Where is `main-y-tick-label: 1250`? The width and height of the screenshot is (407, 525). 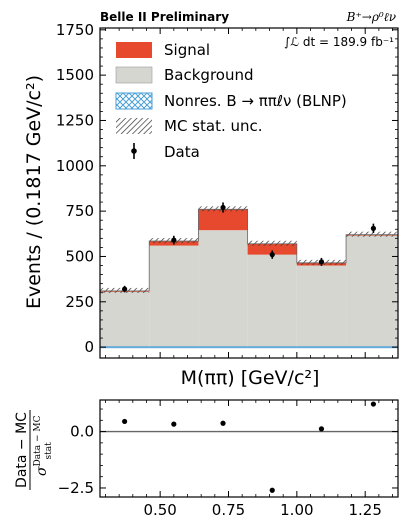 main-y-tick-label: 1250 is located at coordinates (75, 120).